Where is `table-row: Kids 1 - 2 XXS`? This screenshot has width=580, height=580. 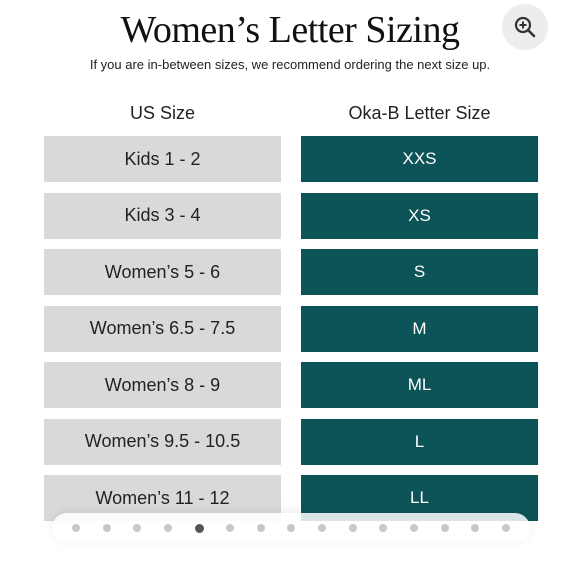 table-row: Kids 1 - 2 XXS is located at coordinates (291, 159).